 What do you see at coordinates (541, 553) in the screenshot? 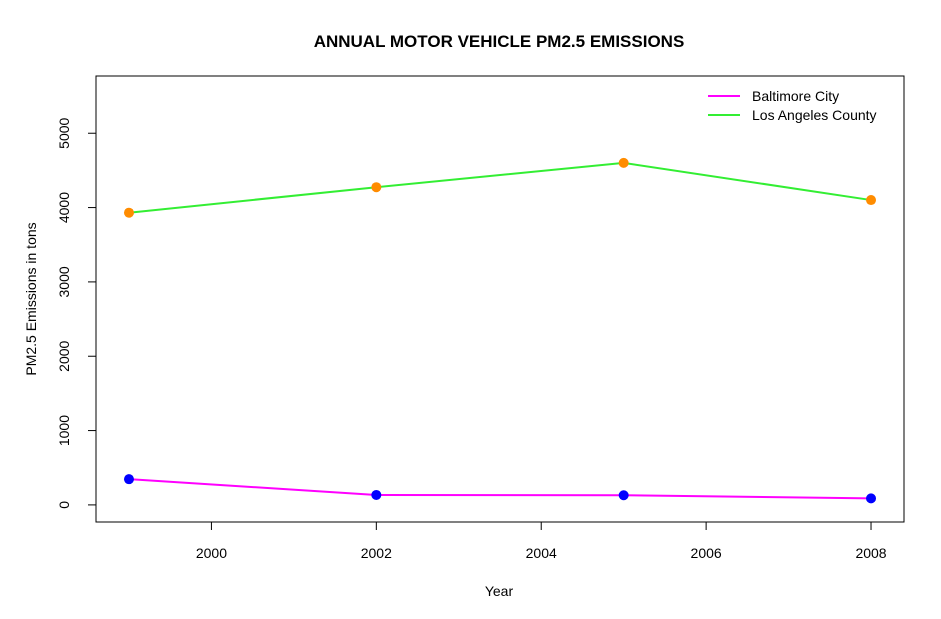
I see `x-tick-label: 2004` at bounding box center [541, 553].